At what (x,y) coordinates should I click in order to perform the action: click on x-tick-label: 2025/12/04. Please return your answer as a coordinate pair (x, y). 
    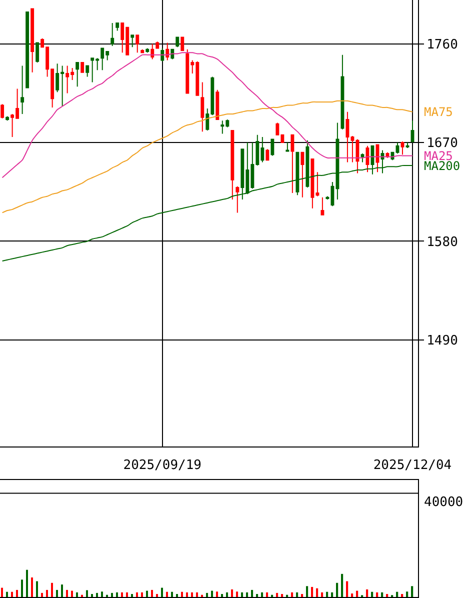
    Looking at the image, I should click on (412, 465).